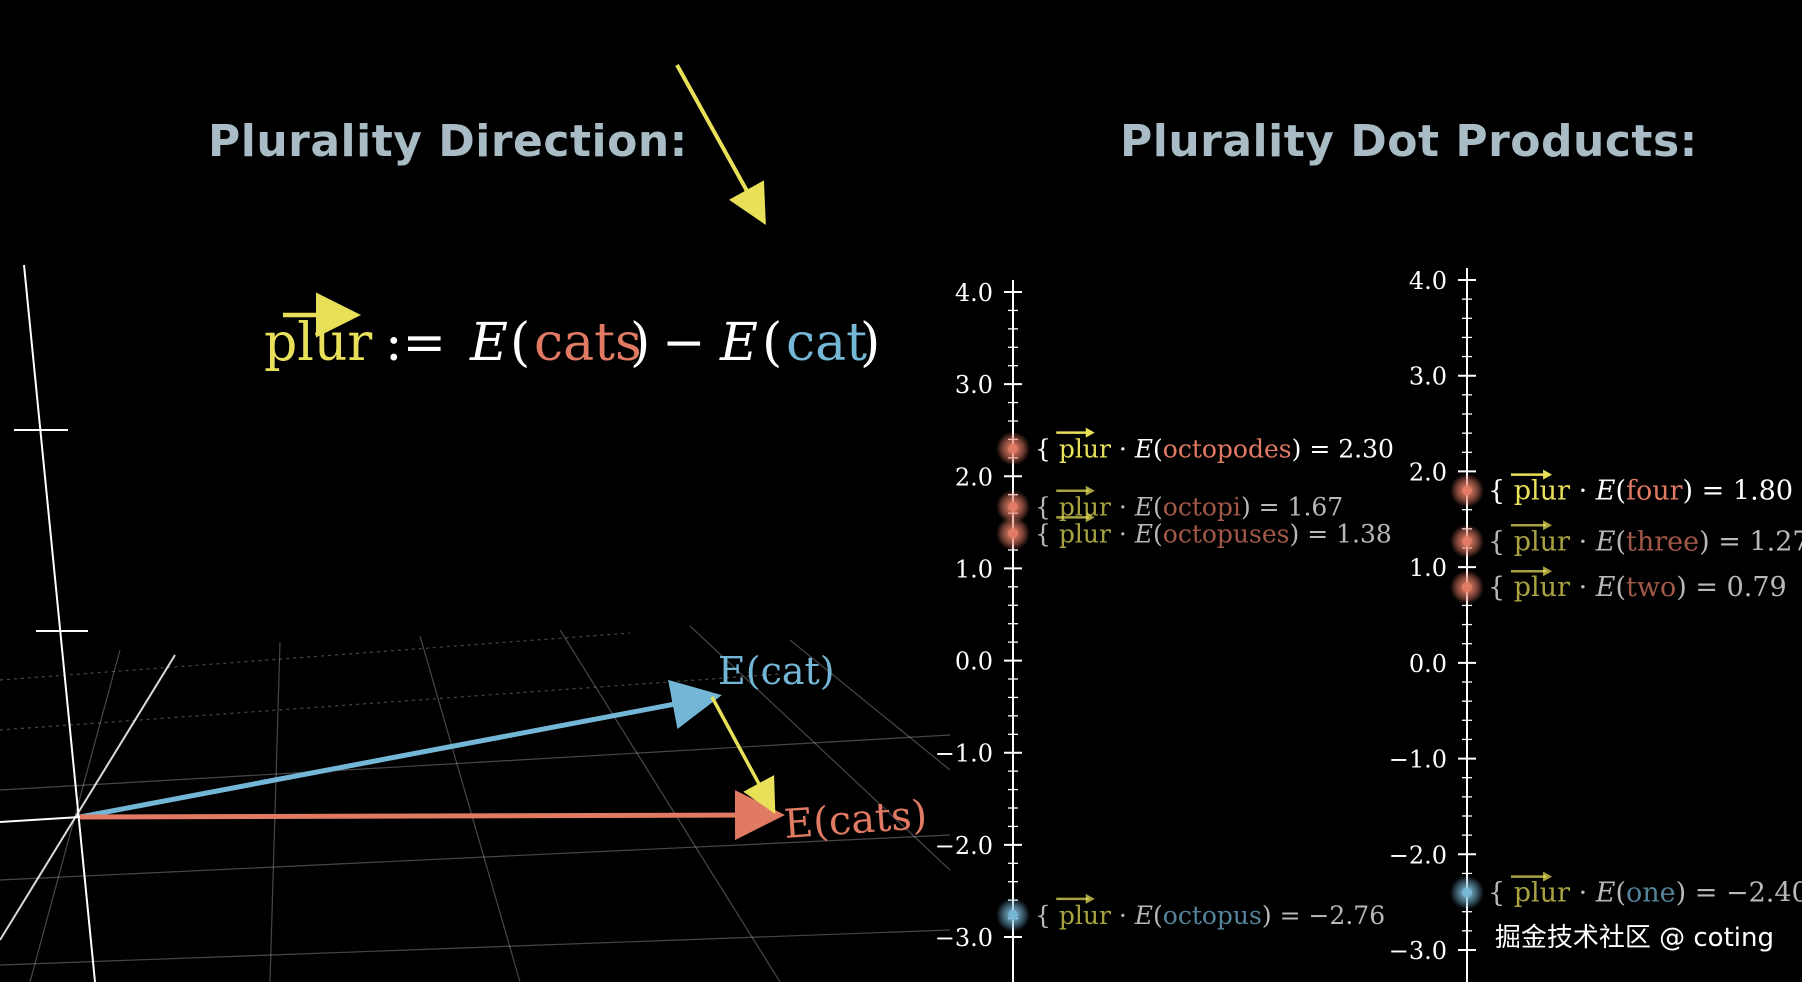 The height and width of the screenshot is (982, 1802). I want to click on axes-3d, so click(88, 623).